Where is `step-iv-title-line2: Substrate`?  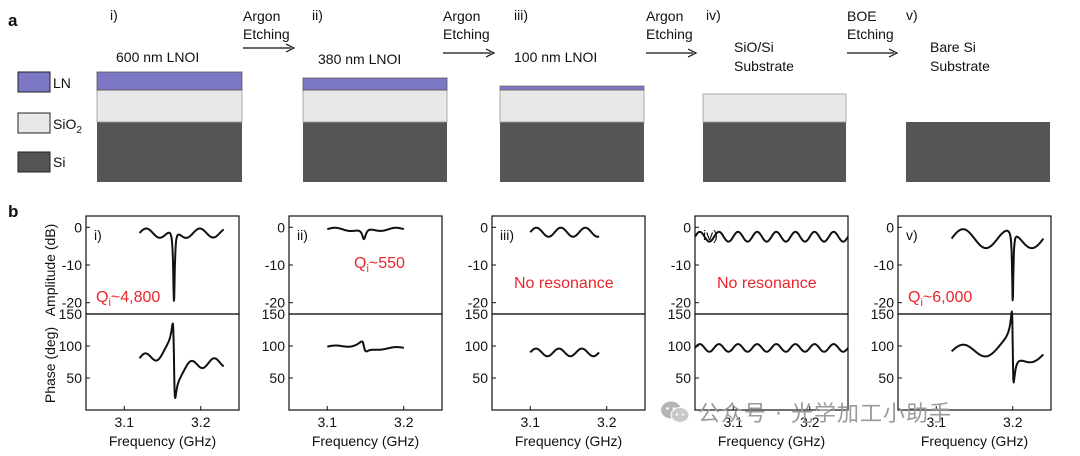
step-iv-title-line2: Substrate is located at coordinates (764, 66).